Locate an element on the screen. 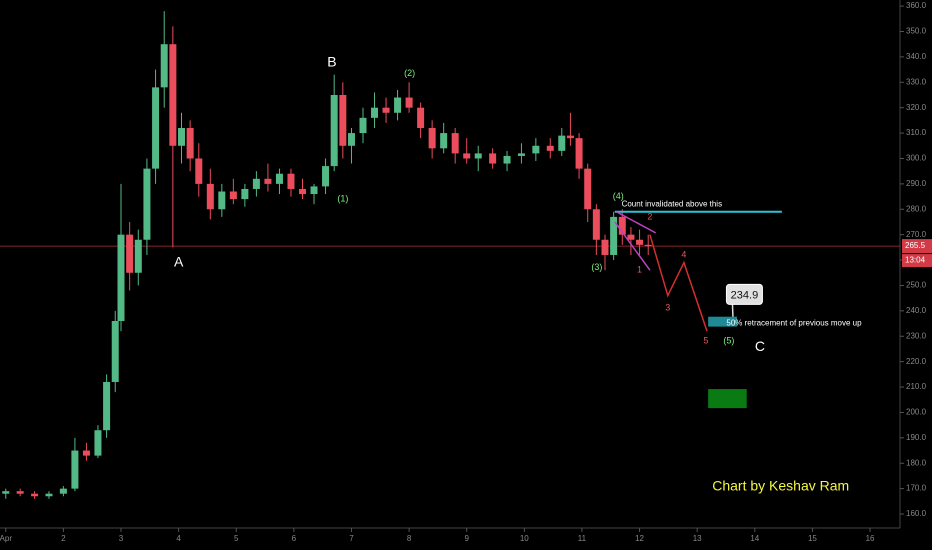  annotation: Count invalidated above this is located at coordinates (672, 203).